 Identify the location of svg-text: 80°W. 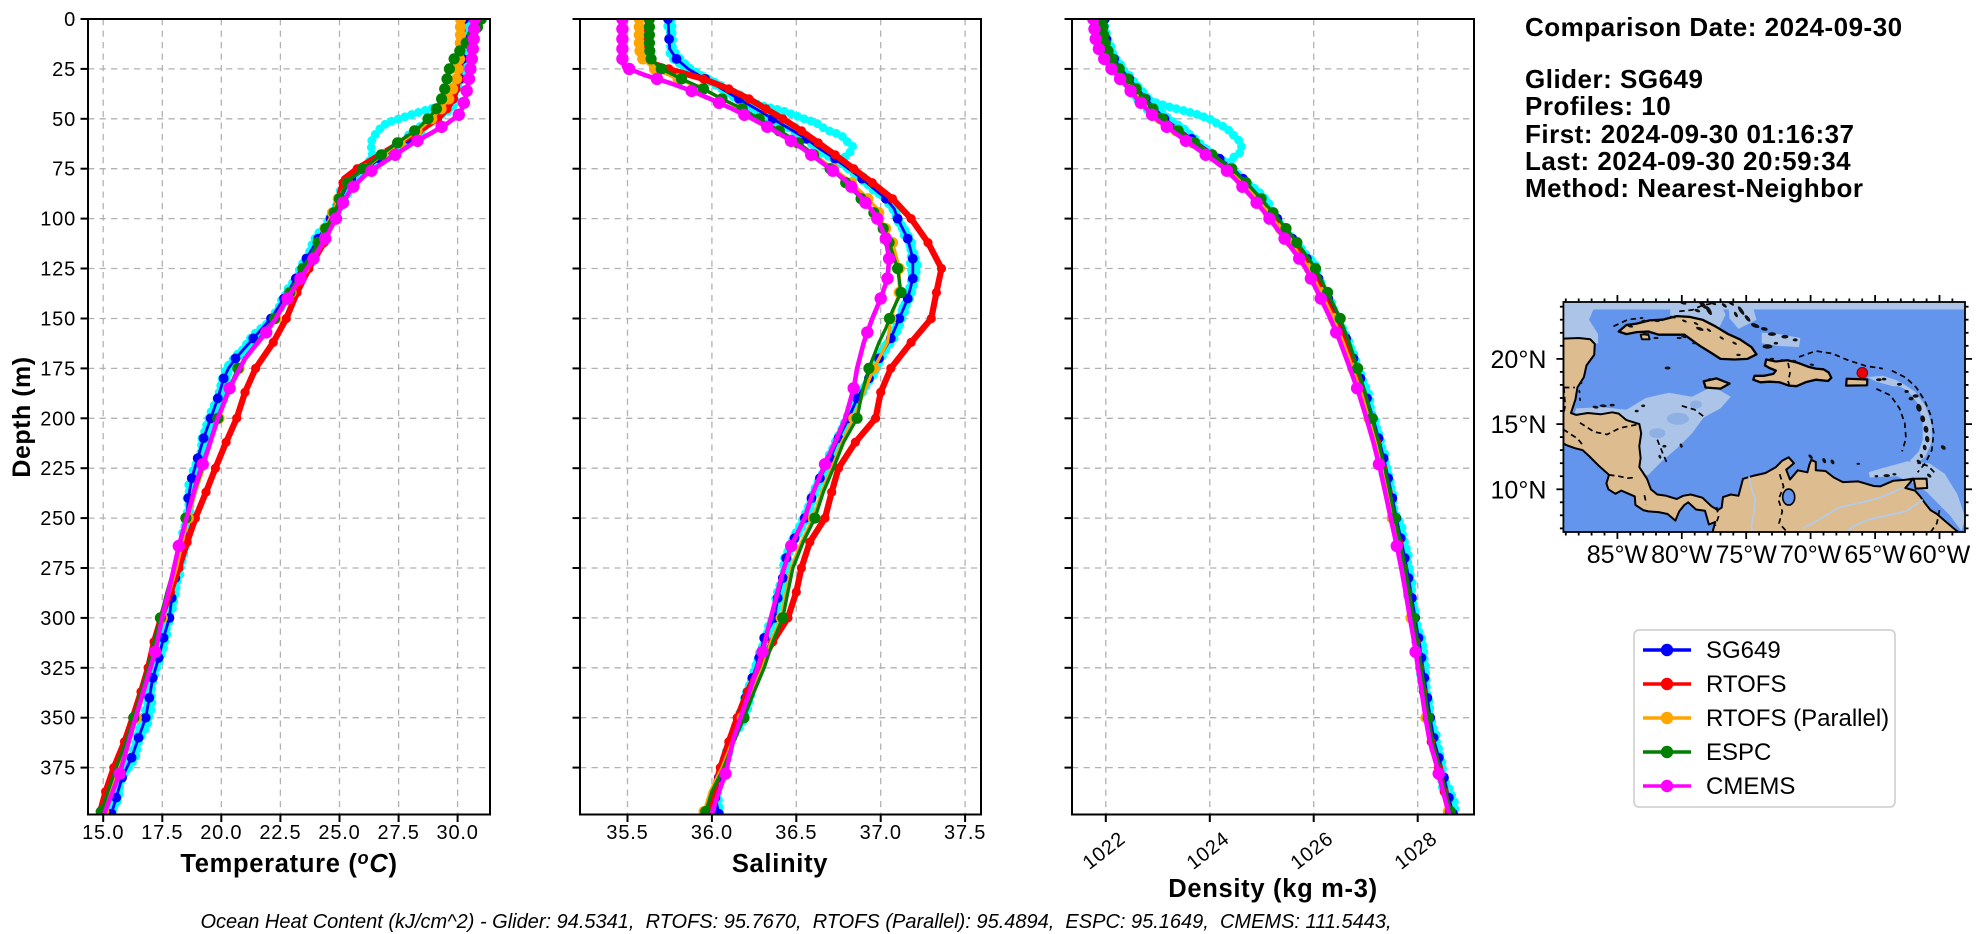
(1682, 555).